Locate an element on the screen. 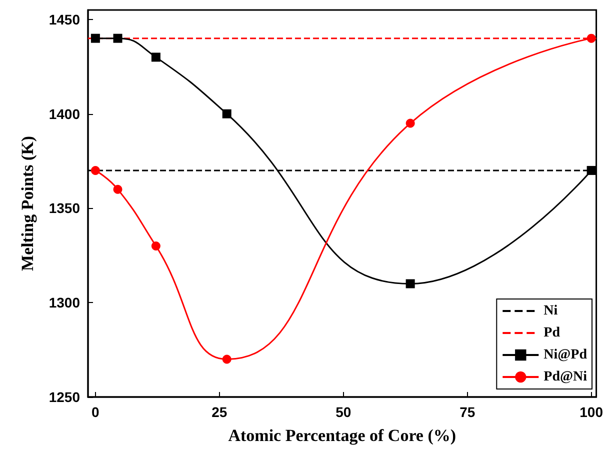  legend-label: Ni@Pd is located at coordinates (566, 355).